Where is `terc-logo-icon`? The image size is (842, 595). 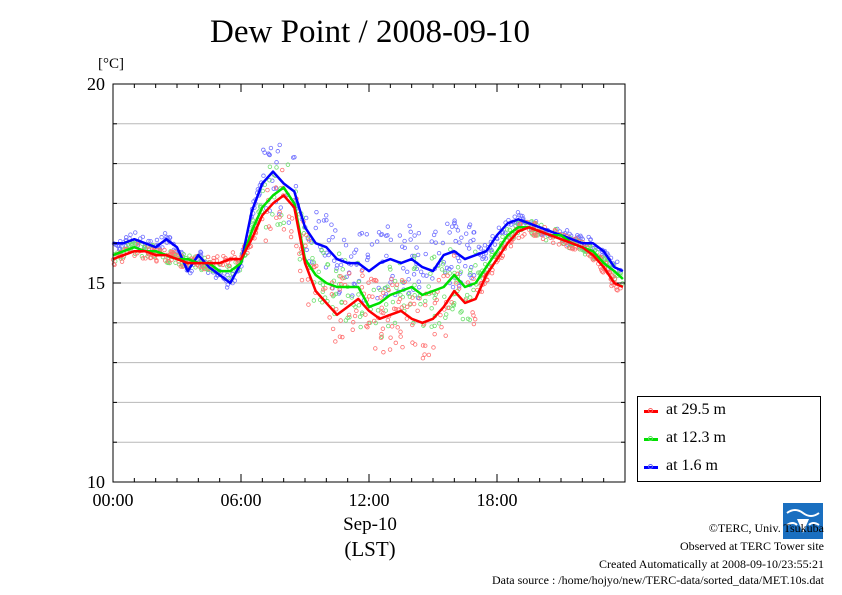
terc-logo-icon is located at coordinates (803, 521).